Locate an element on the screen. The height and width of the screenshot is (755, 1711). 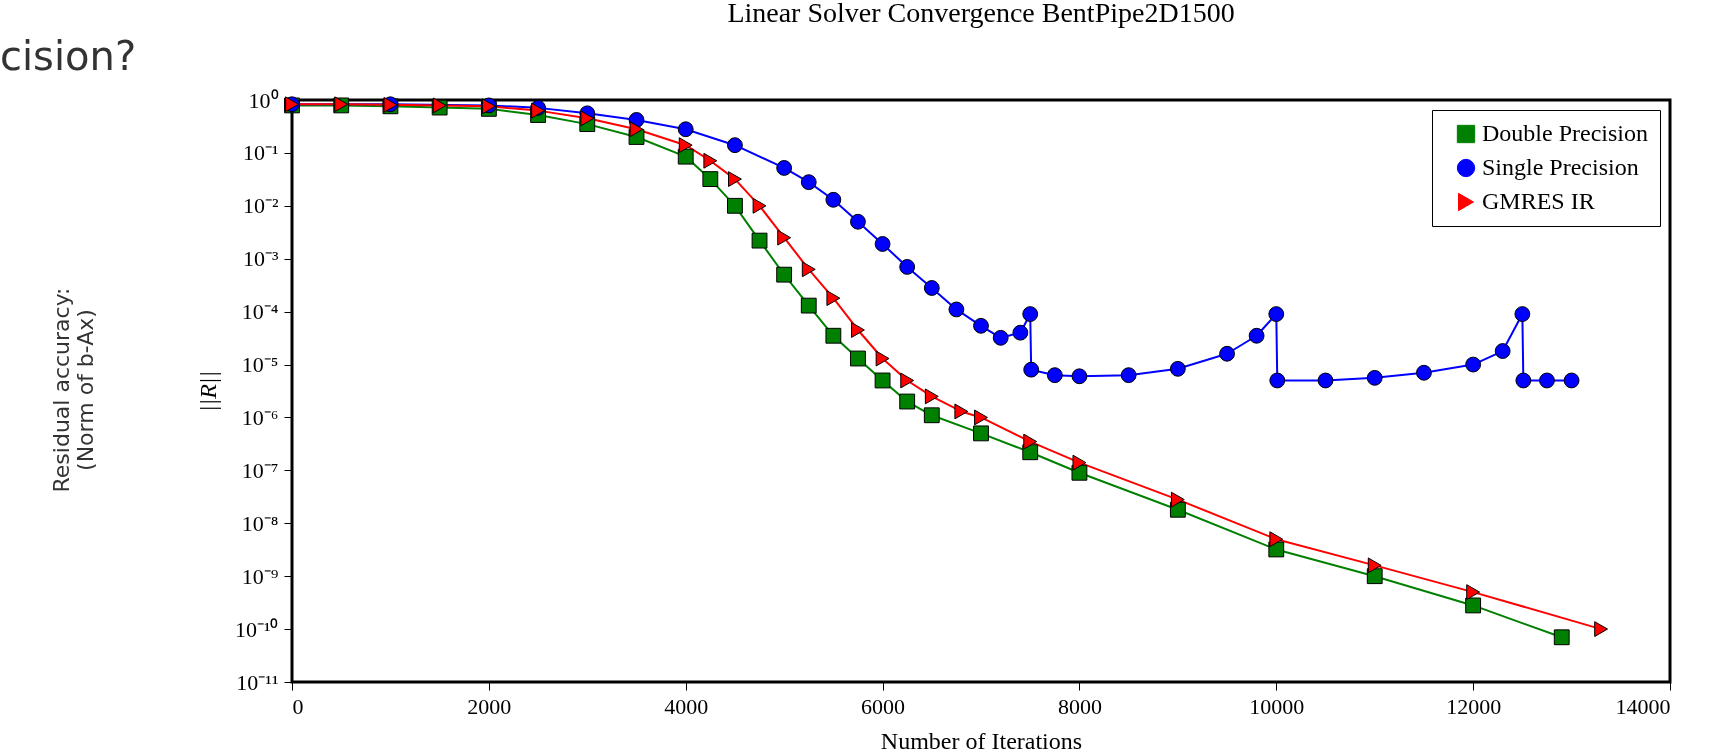
text: Residual accuracy: (Norm of b-Ax) is located at coordinates (73, 390).